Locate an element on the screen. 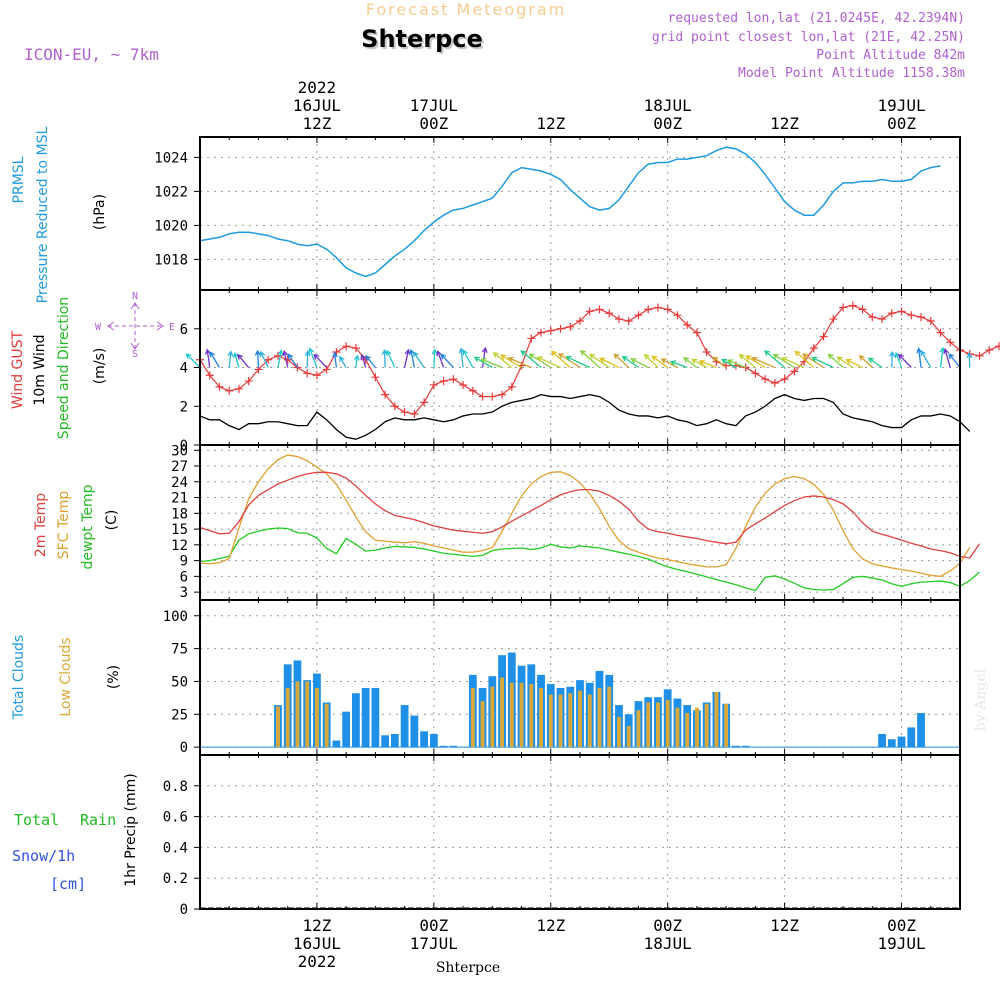 The width and height of the screenshot is (1000, 1000). wind-dir-label: Speed and Direction is located at coordinates (64, 368).